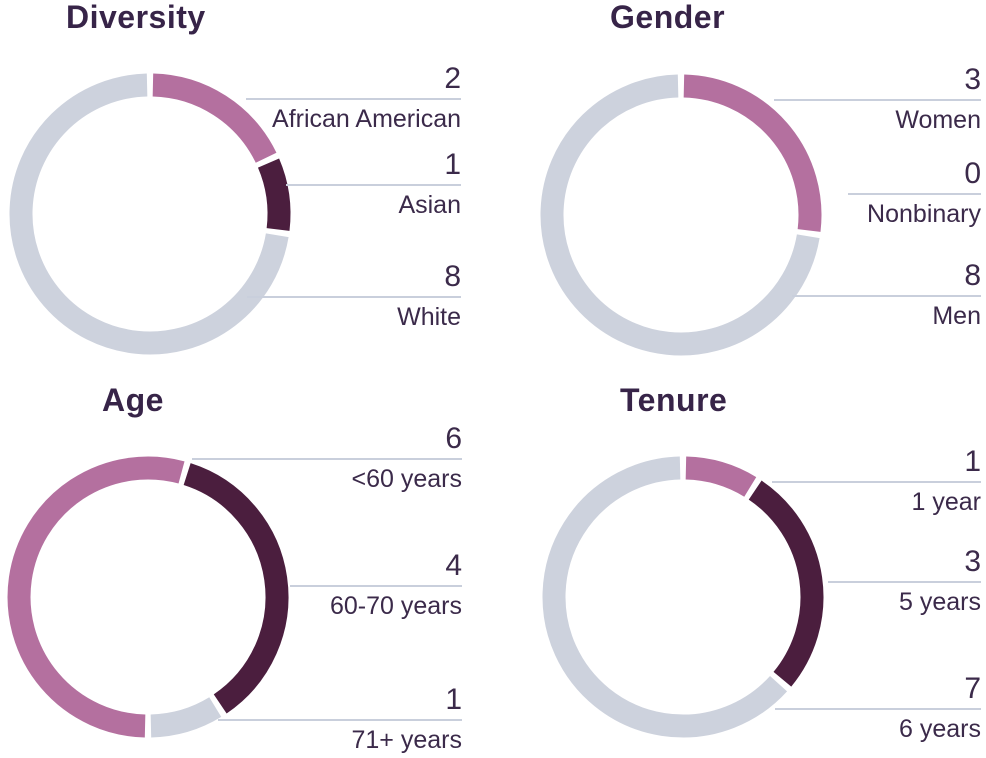 Image resolution: width=986 pixels, height=758 pixels. What do you see at coordinates (96, 597) in the screenshot?
I see `donut-segment-60-years` at bounding box center [96, 597].